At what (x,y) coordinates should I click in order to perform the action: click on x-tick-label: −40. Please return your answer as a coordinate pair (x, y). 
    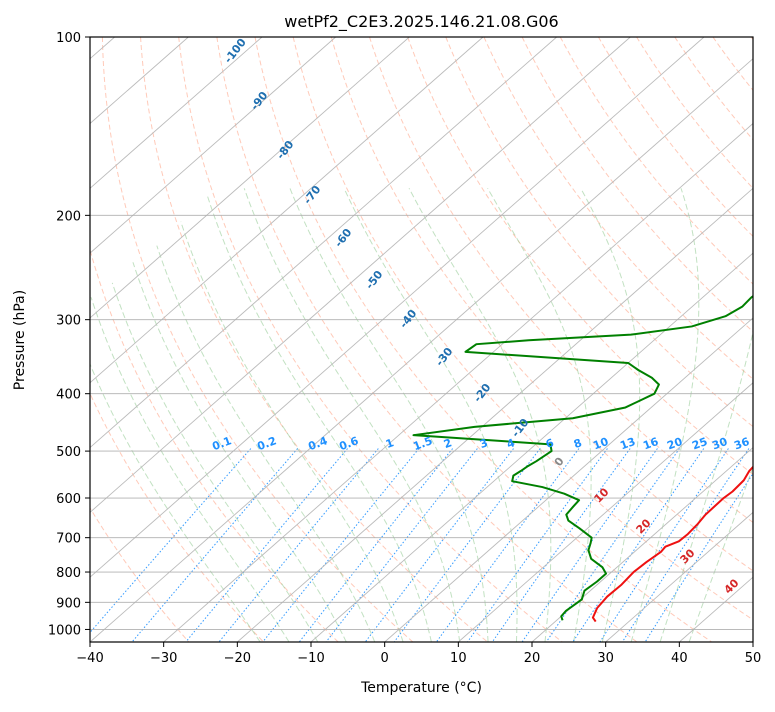
    Looking at the image, I should click on (89, 658).